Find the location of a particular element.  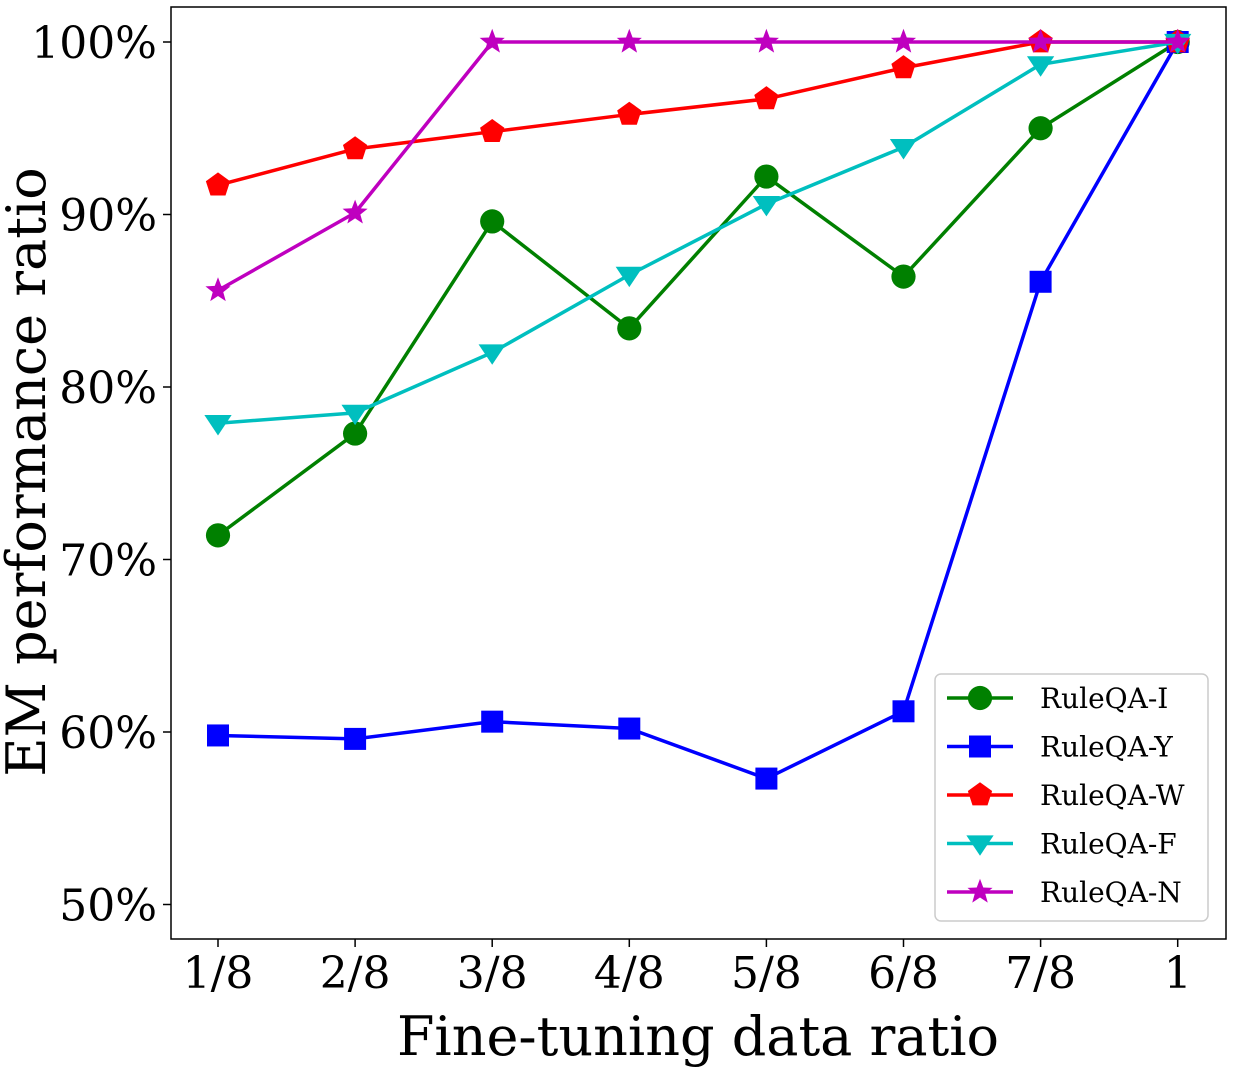

y-tick-label: 100% is located at coordinates (94, 43).